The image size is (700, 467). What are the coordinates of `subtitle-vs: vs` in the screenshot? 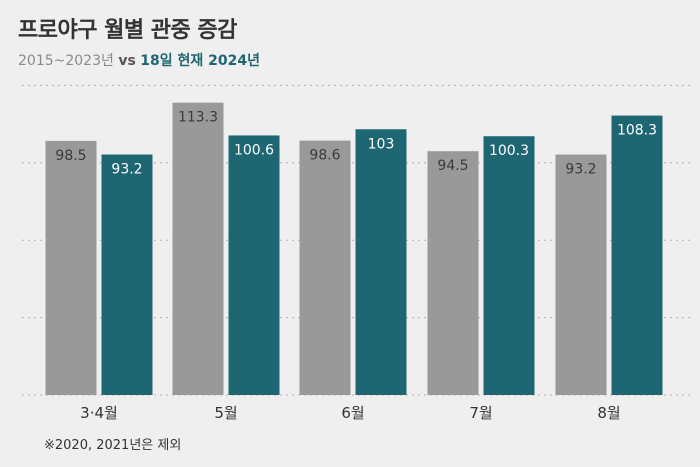 It's located at (127, 61).